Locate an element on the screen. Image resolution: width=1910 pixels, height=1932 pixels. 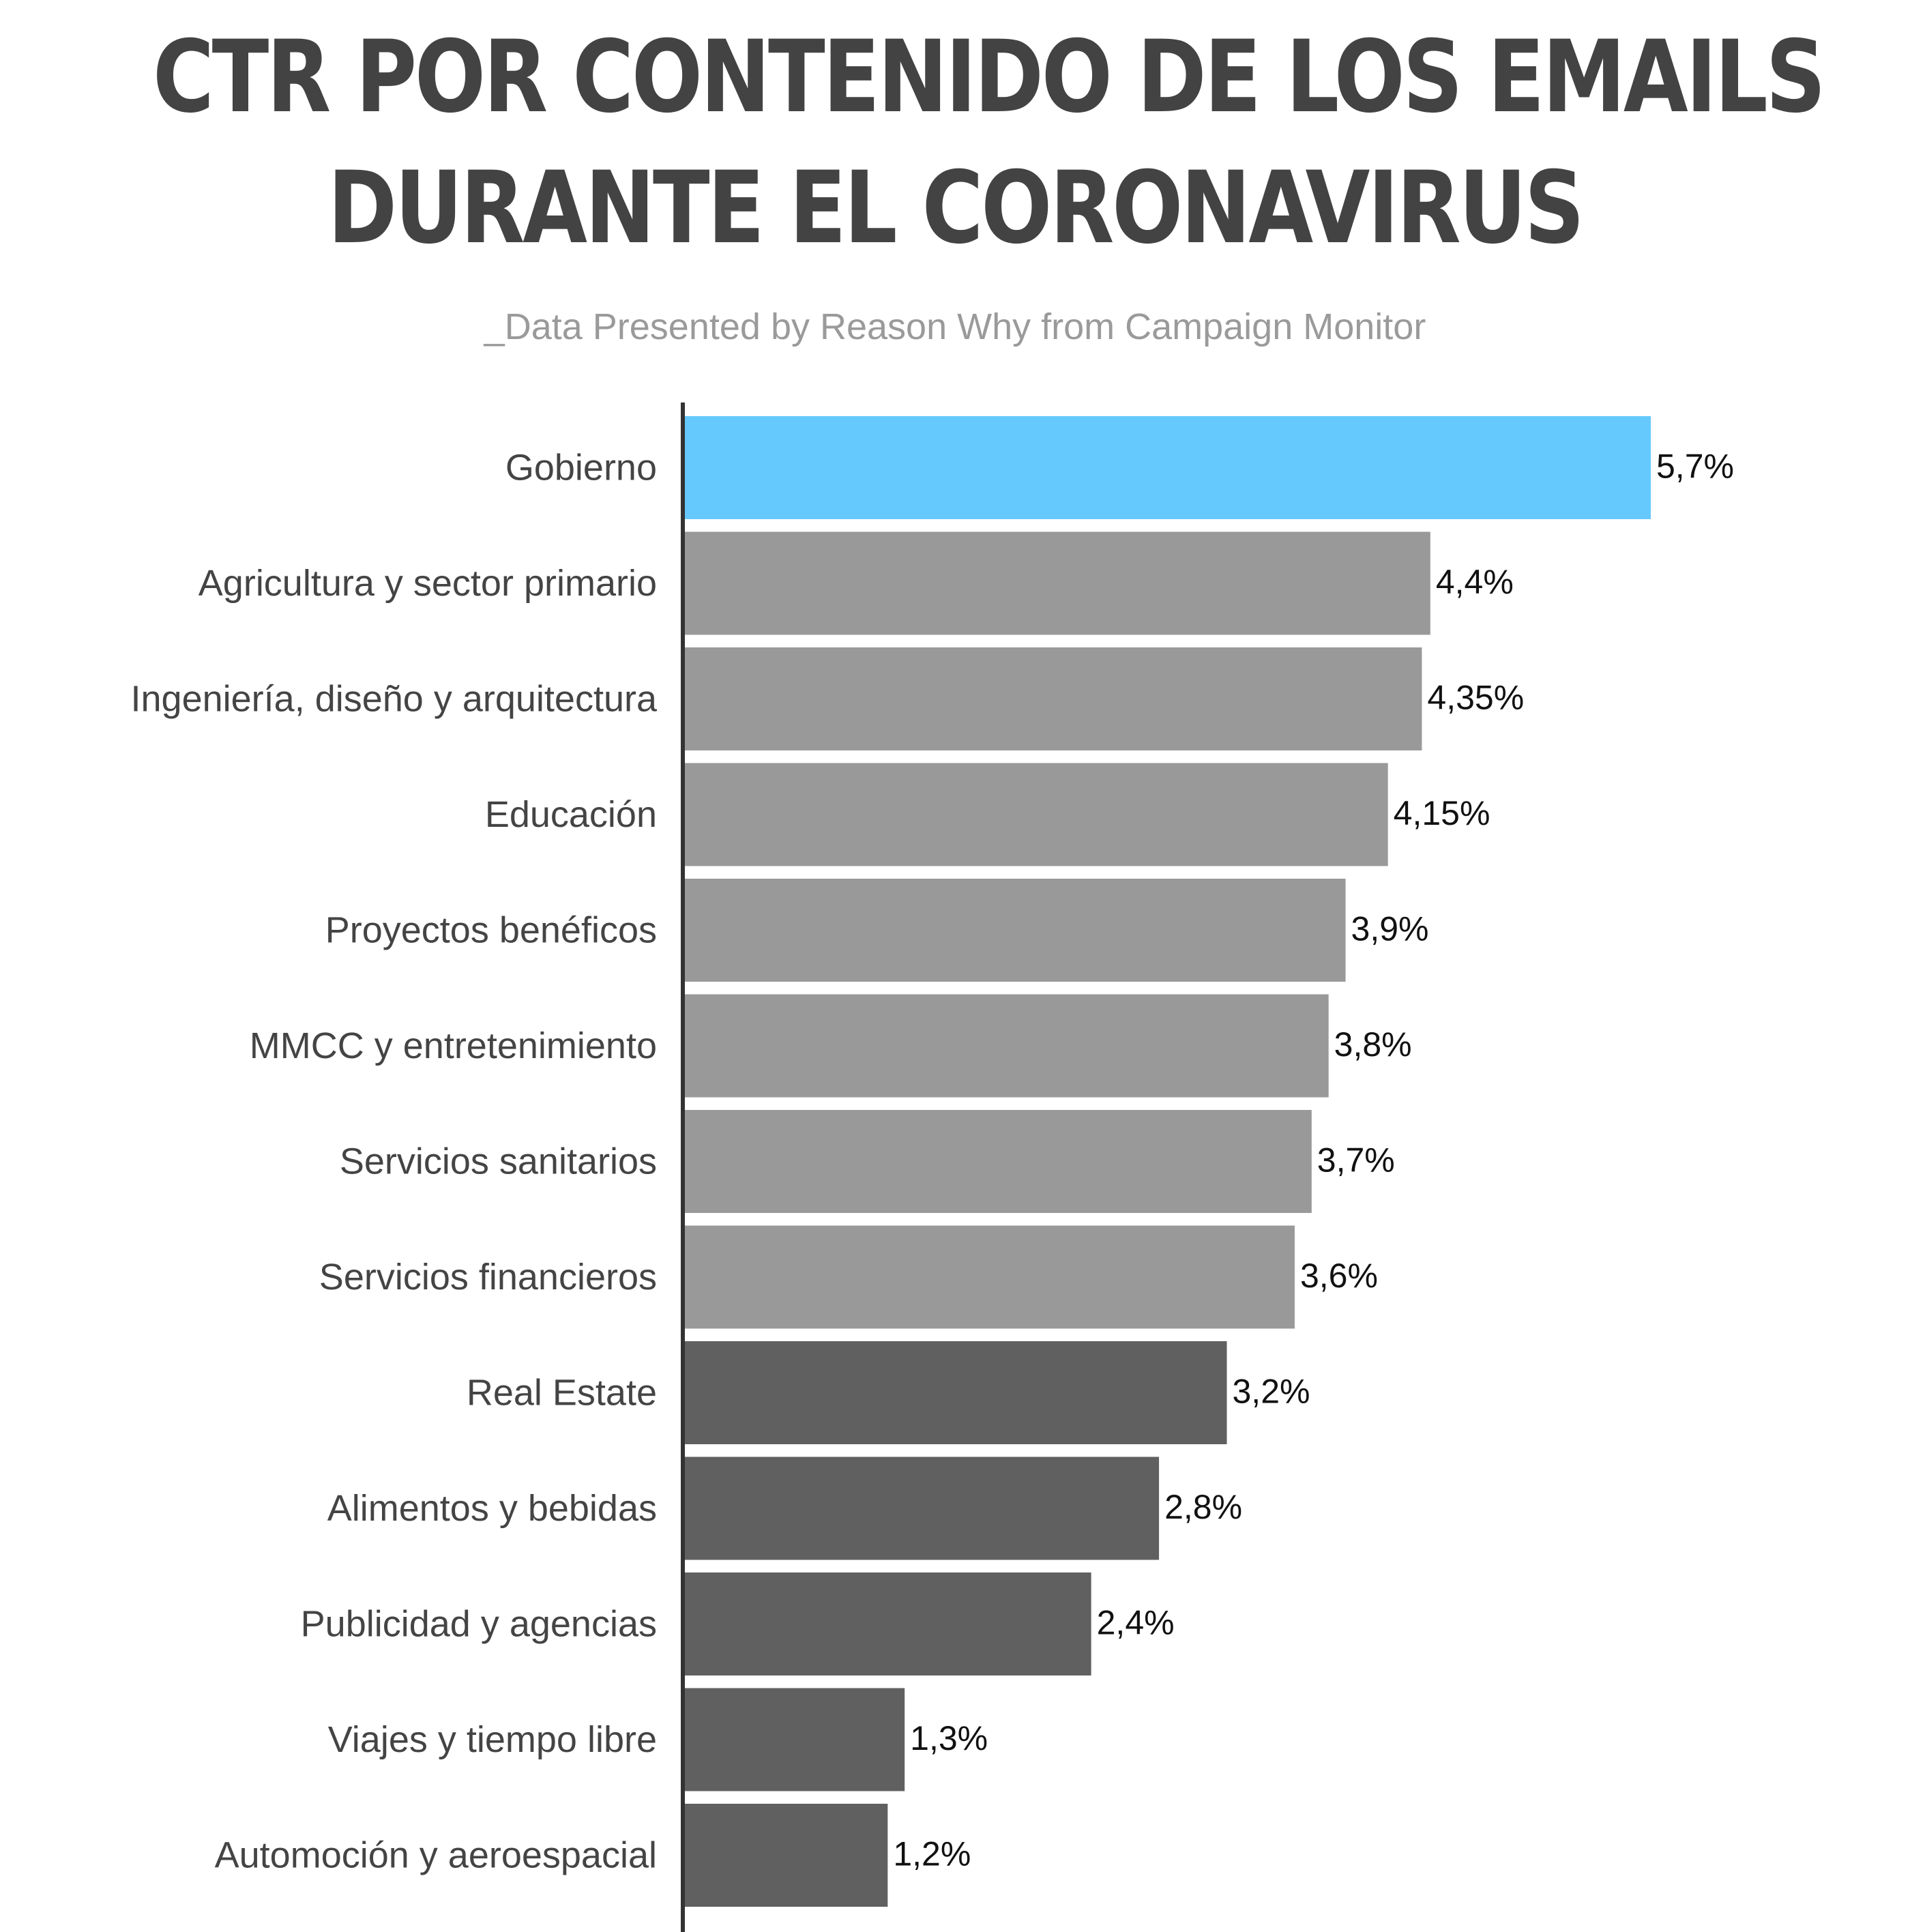
value-label: 3,6% is located at coordinates (1339, 1276).